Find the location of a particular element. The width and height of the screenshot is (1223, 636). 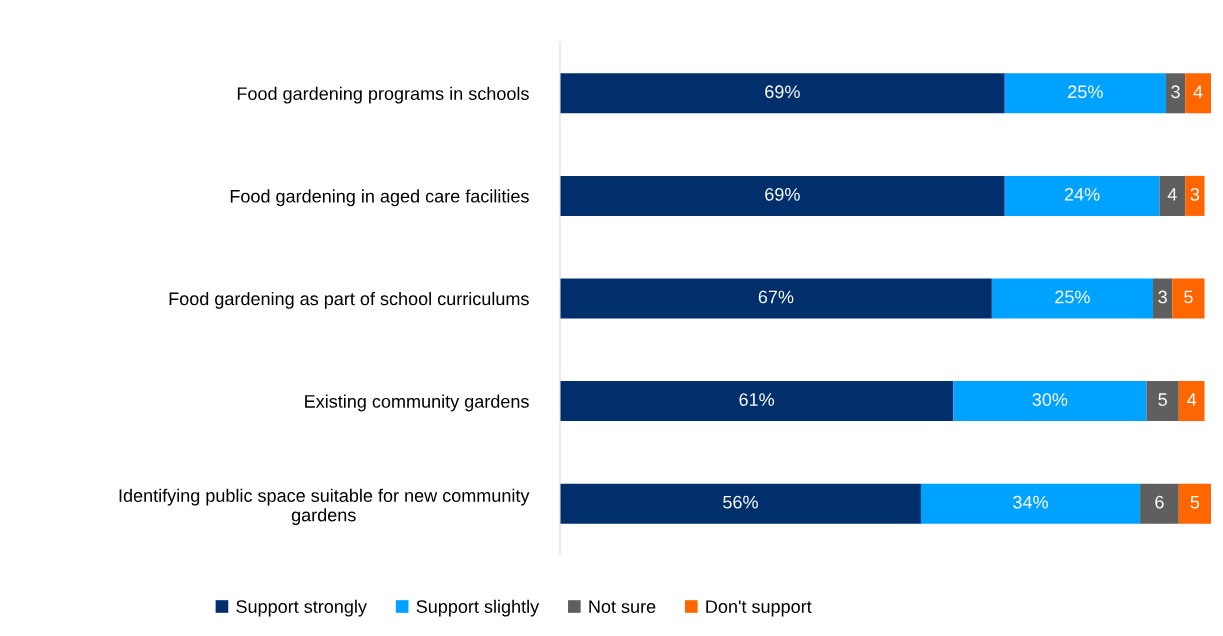

data-label: 30% is located at coordinates (1050, 399).